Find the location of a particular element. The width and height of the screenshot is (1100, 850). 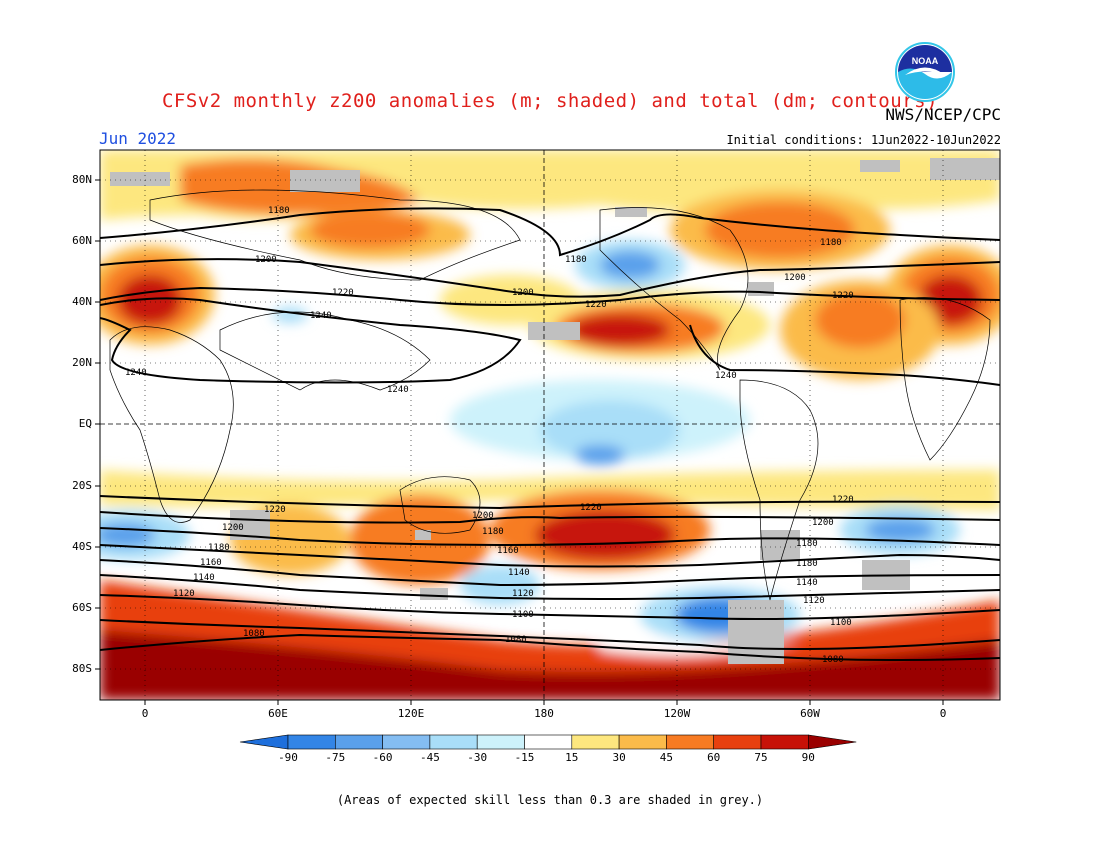

noaa-logo: NOAA is located at coordinates (925, 72).